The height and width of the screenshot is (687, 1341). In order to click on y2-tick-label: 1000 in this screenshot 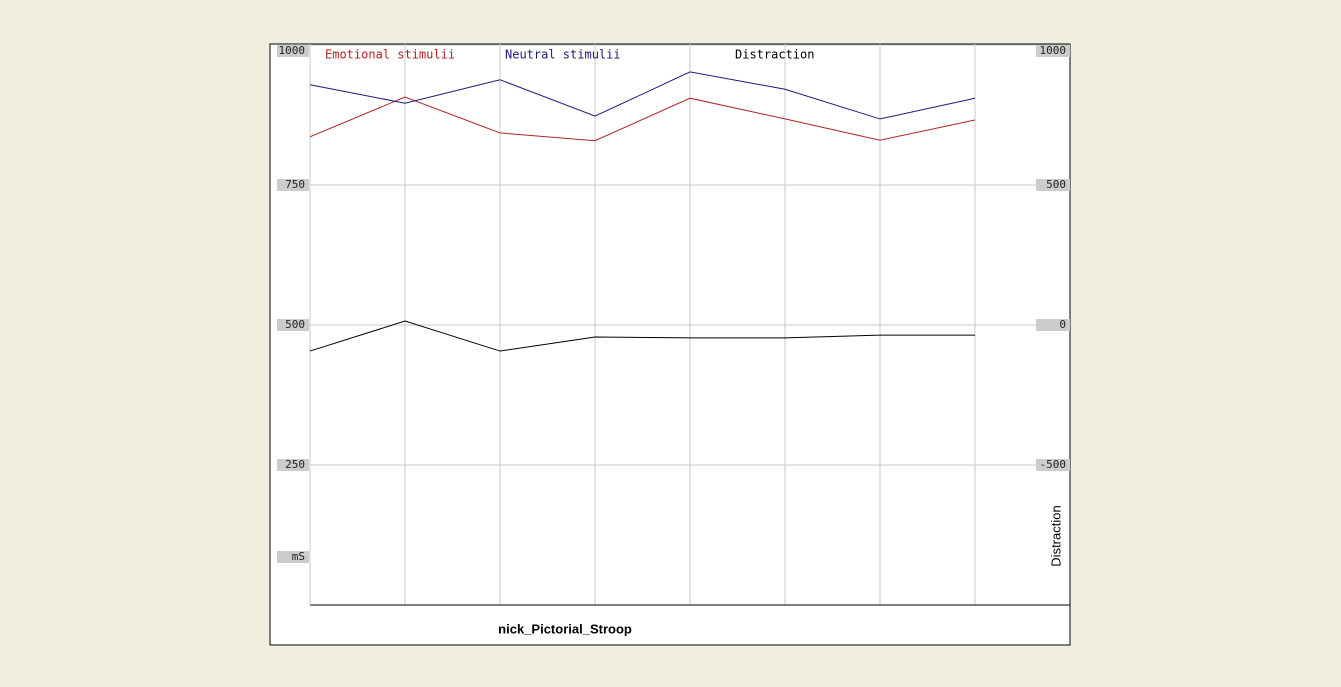, I will do `click(1053, 50)`.